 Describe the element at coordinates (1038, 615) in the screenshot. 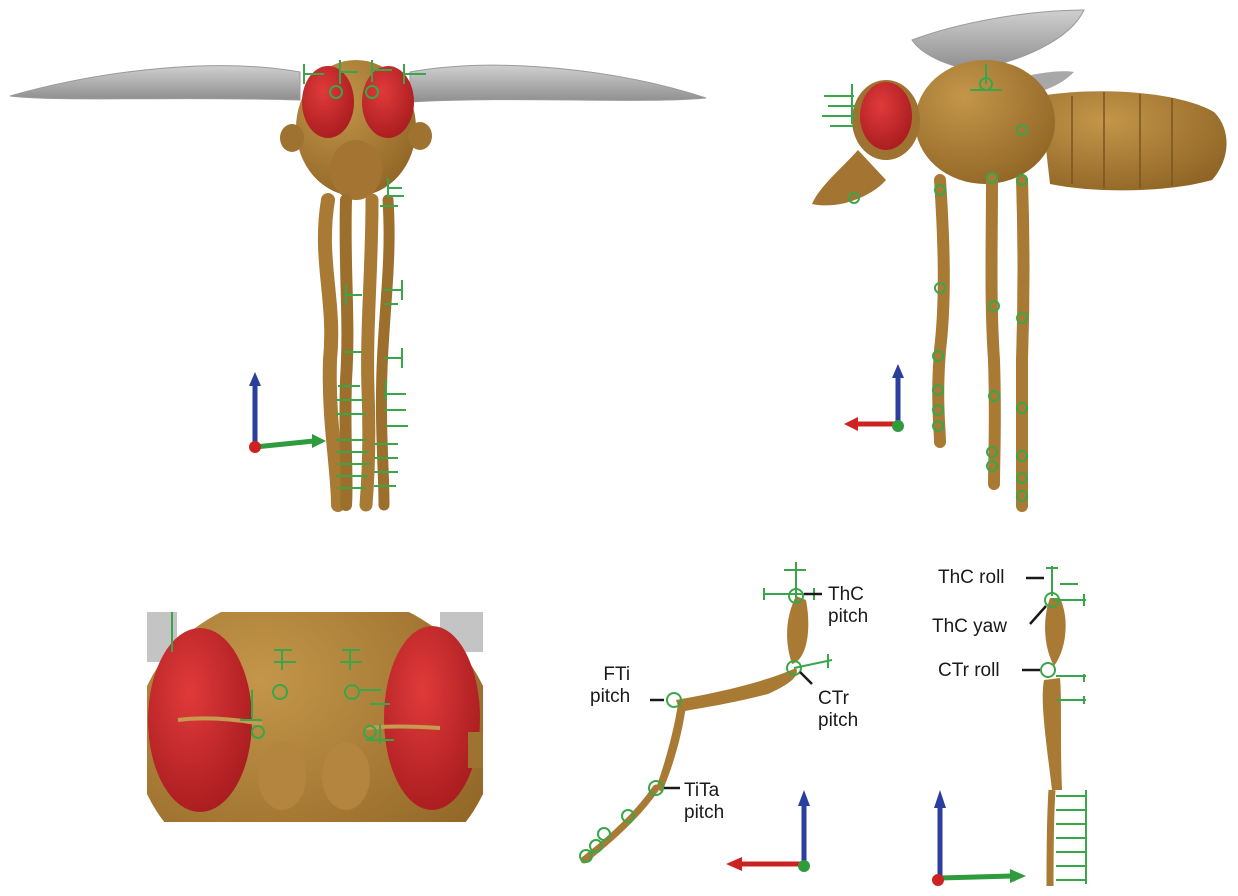

I see `thc-yaw-leader` at that location.